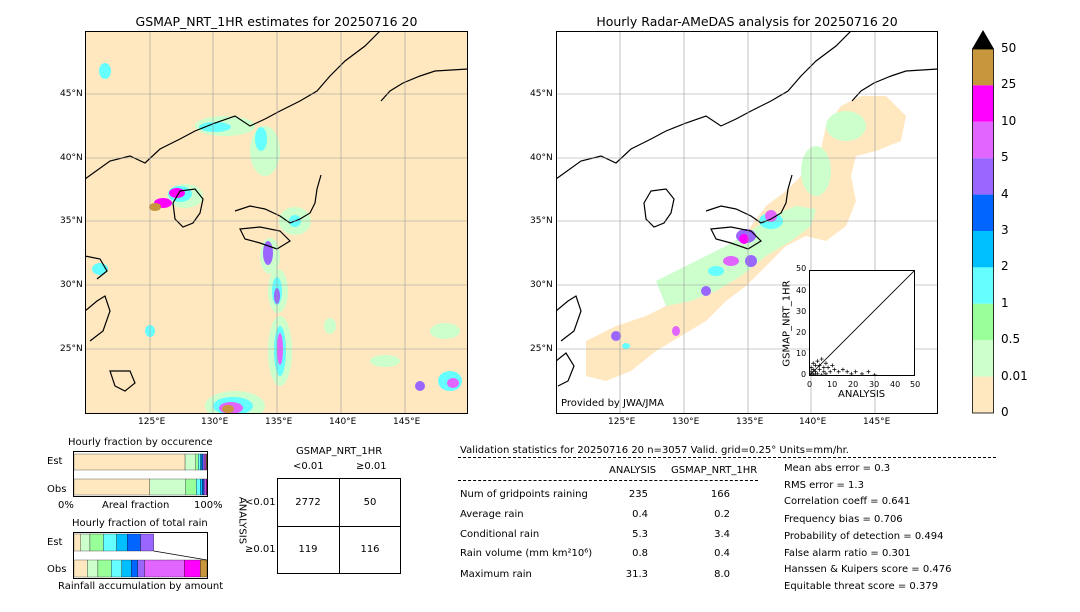 This screenshot has height=612, width=1080. I want to click on contingency-cell: 50, so click(370, 502).